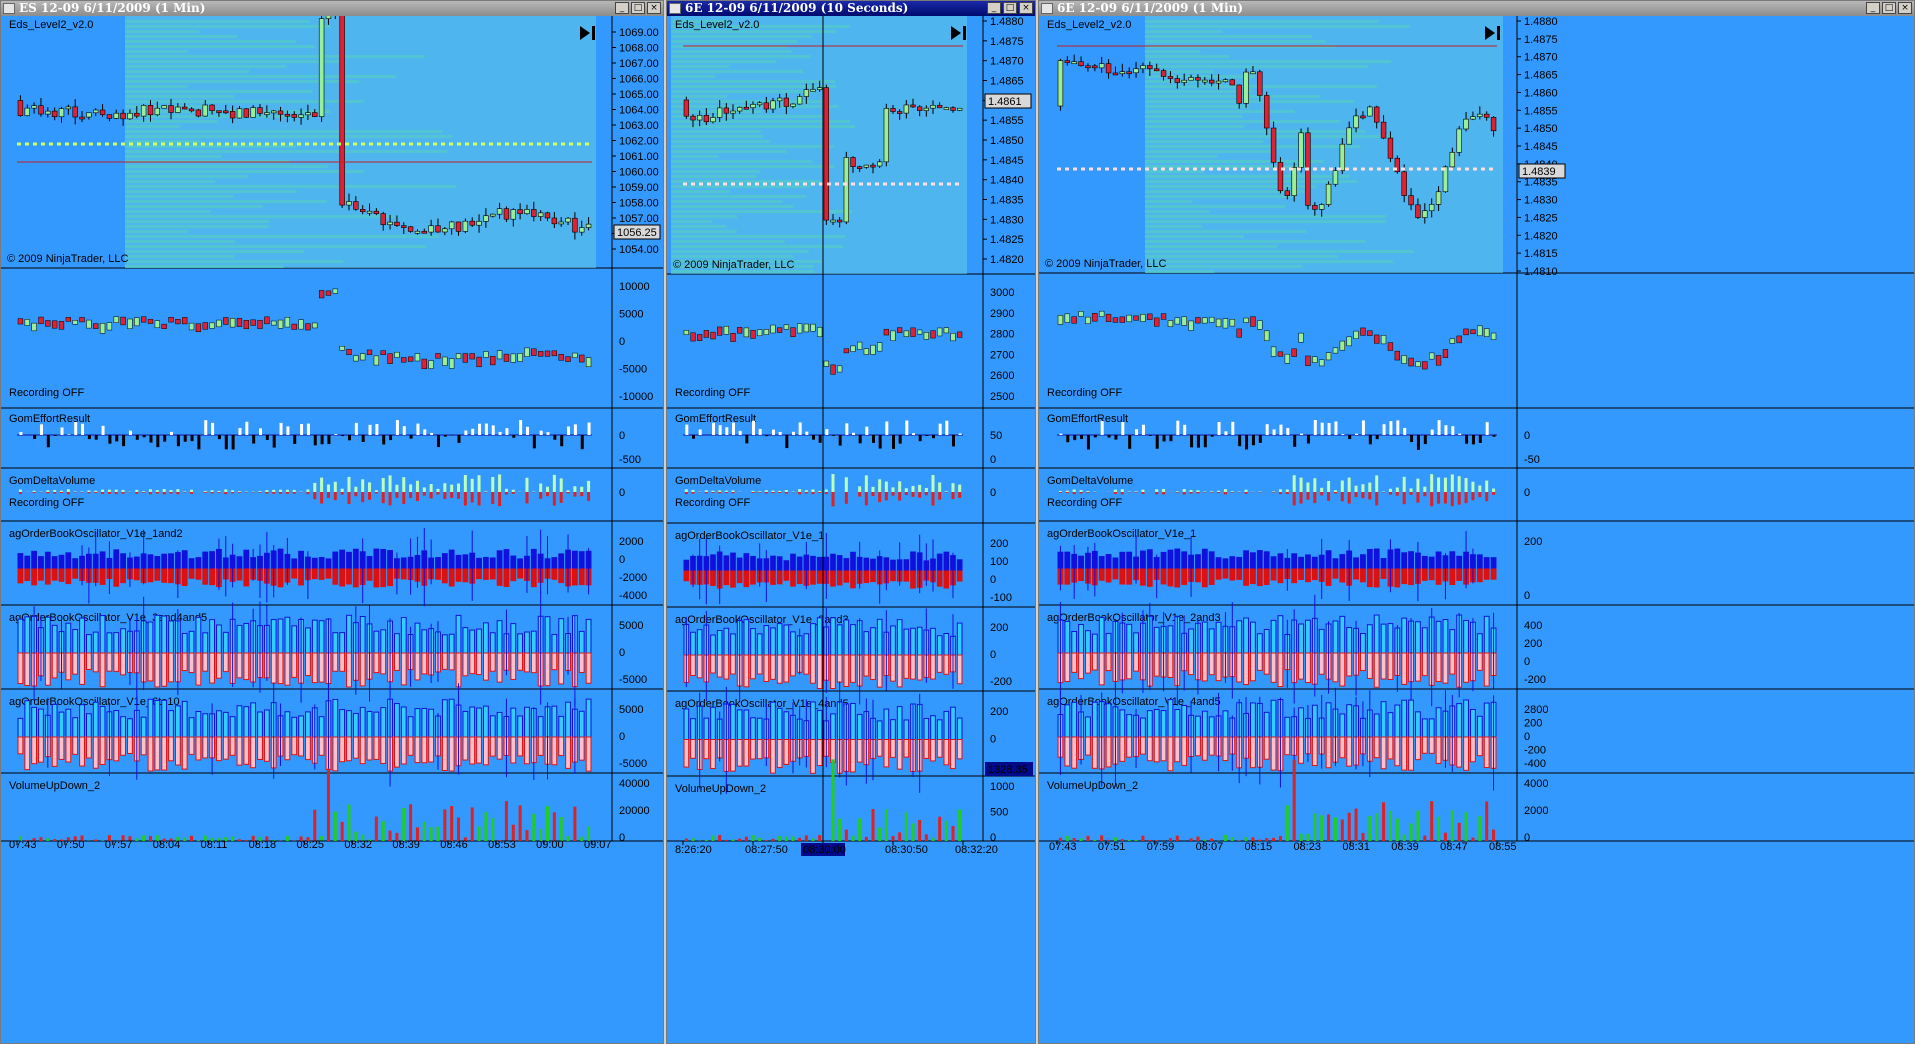 This screenshot has width=1915, height=1044. I want to click on volume-tick-label: 1000, so click(1002, 787).